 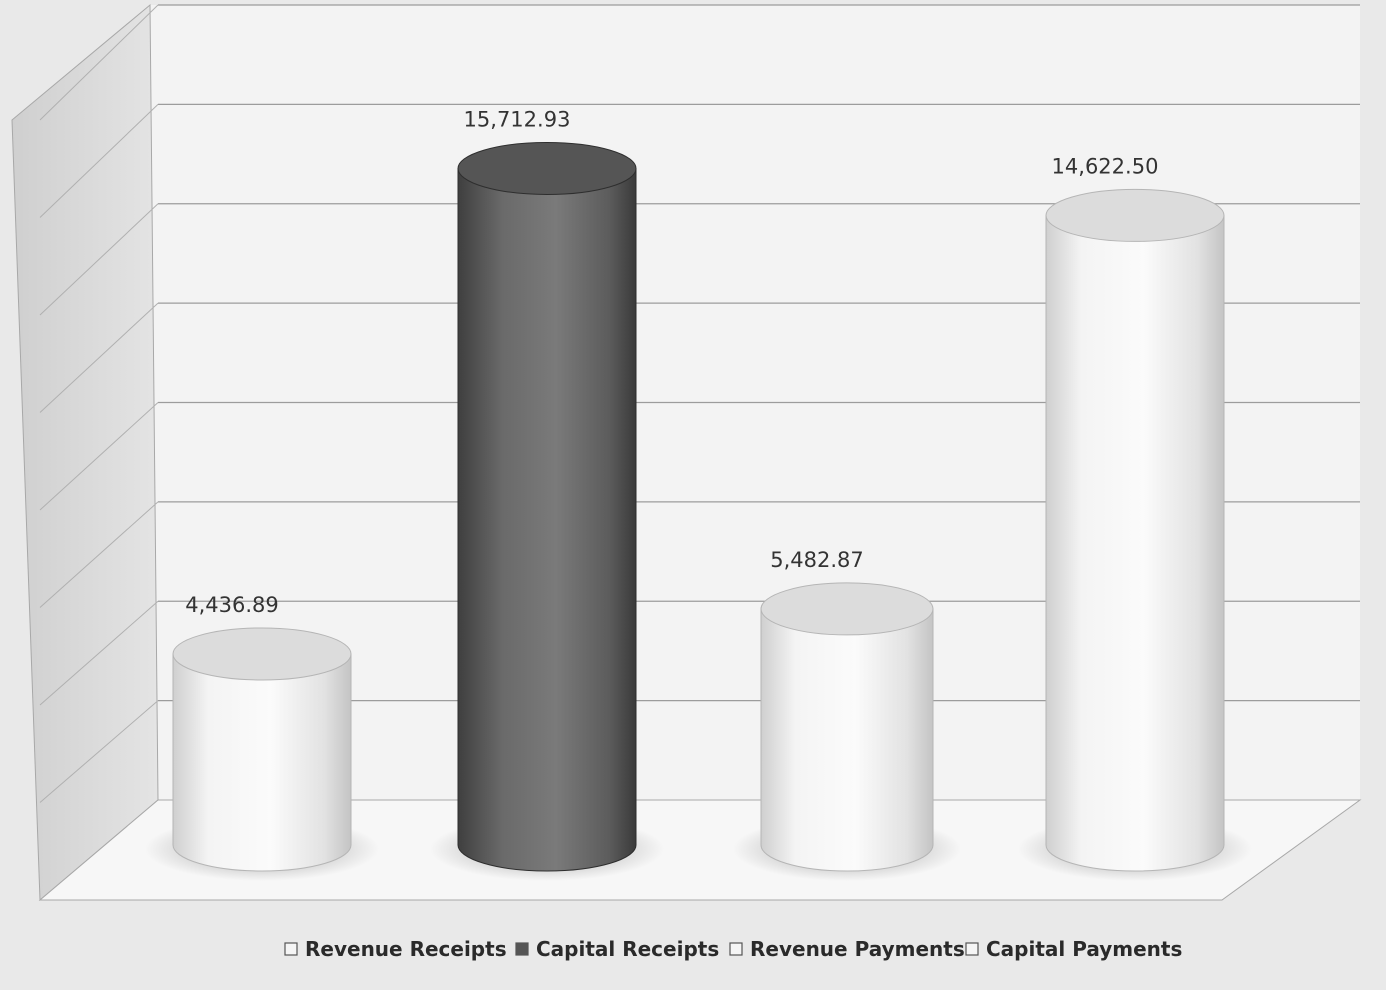 What do you see at coordinates (857, 949) in the screenshot?
I see `legend-label: Revenue Payments` at bounding box center [857, 949].